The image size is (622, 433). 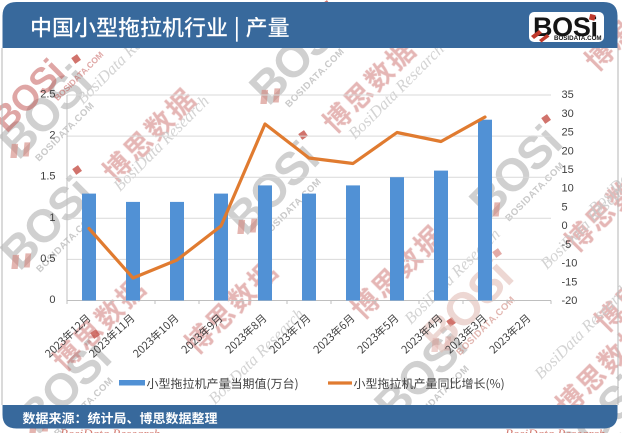 I want to click on svg-text: 0.5, so click(x=47, y=259).